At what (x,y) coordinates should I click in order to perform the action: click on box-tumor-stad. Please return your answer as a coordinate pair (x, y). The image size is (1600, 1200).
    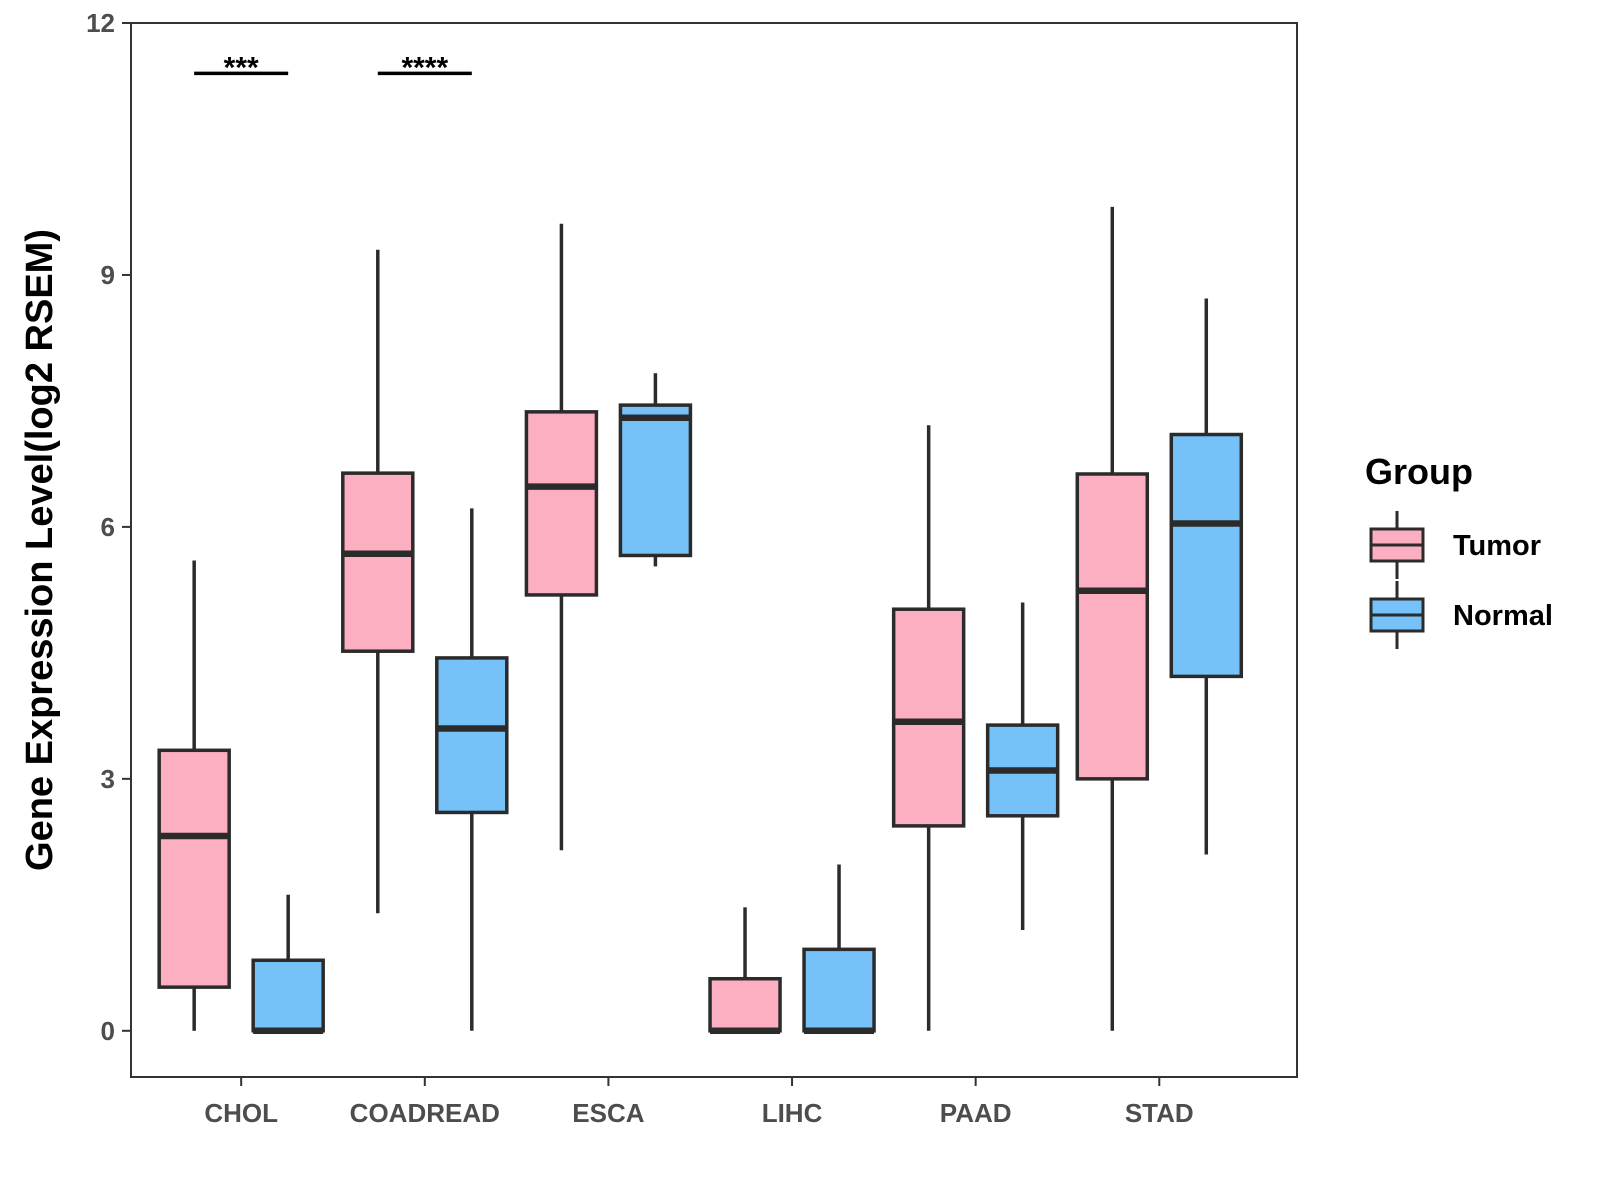
    Looking at the image, I should click on (1112, 618).